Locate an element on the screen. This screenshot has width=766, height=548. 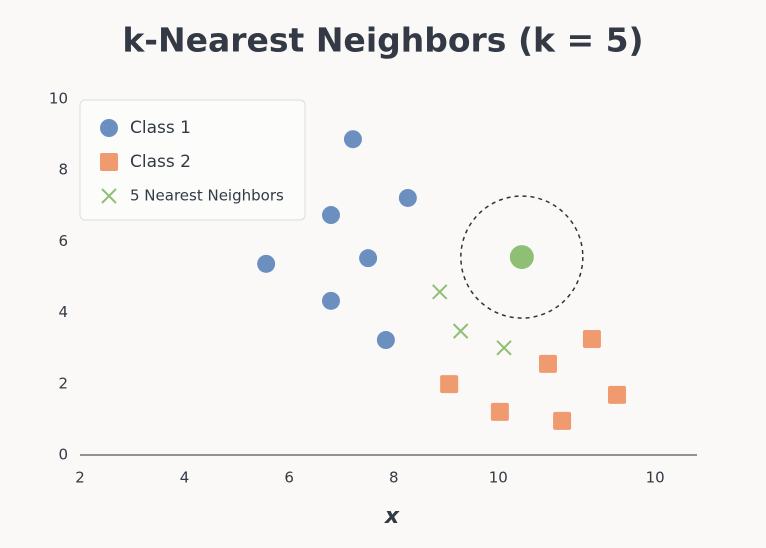
query-radius is located at coordinates (522, 257).